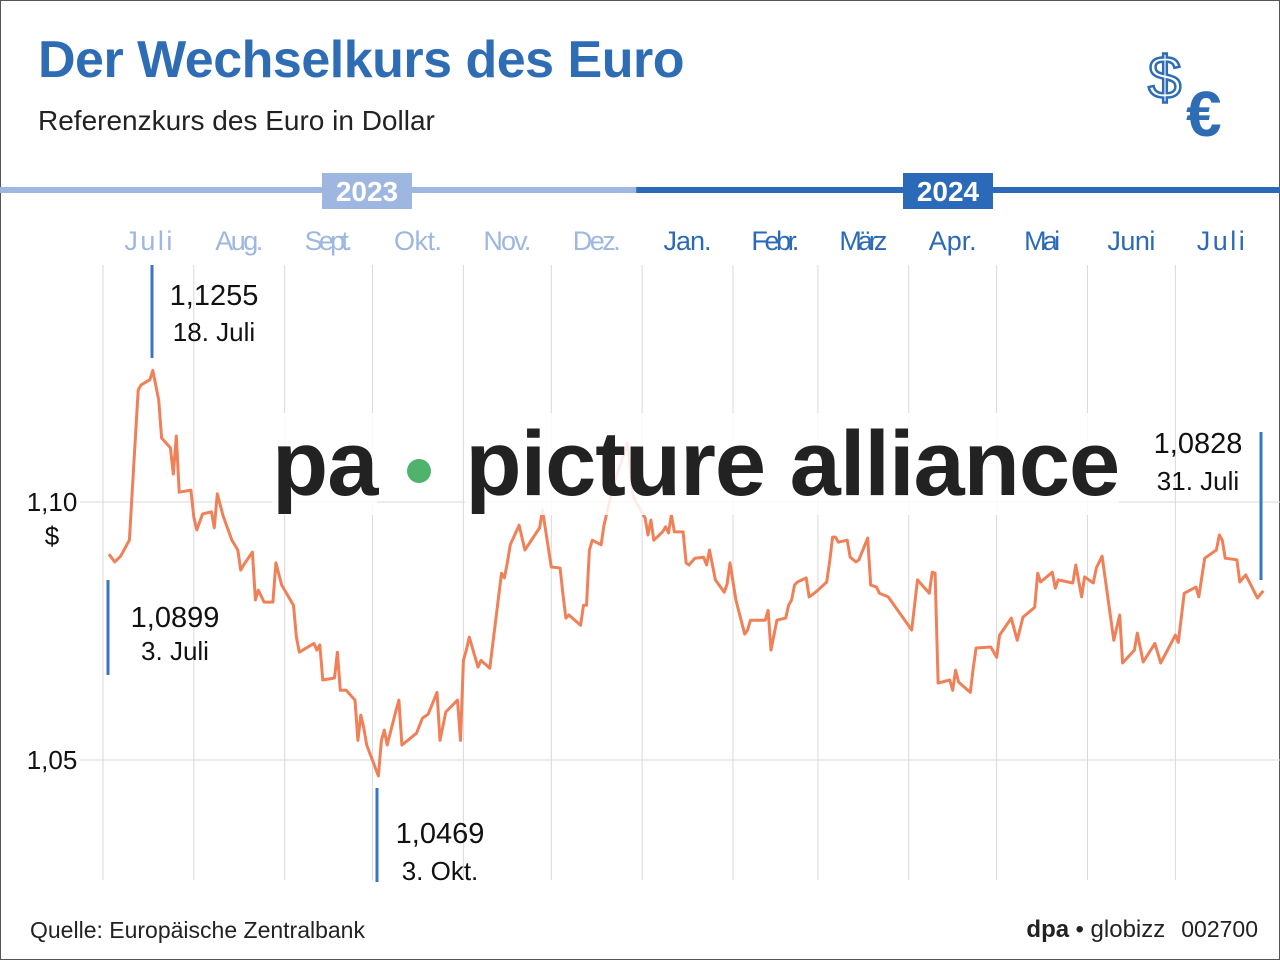  Describe the element at coordinates (325, 464) in the screenshot. I see `watermark-pa: pa` at that location.